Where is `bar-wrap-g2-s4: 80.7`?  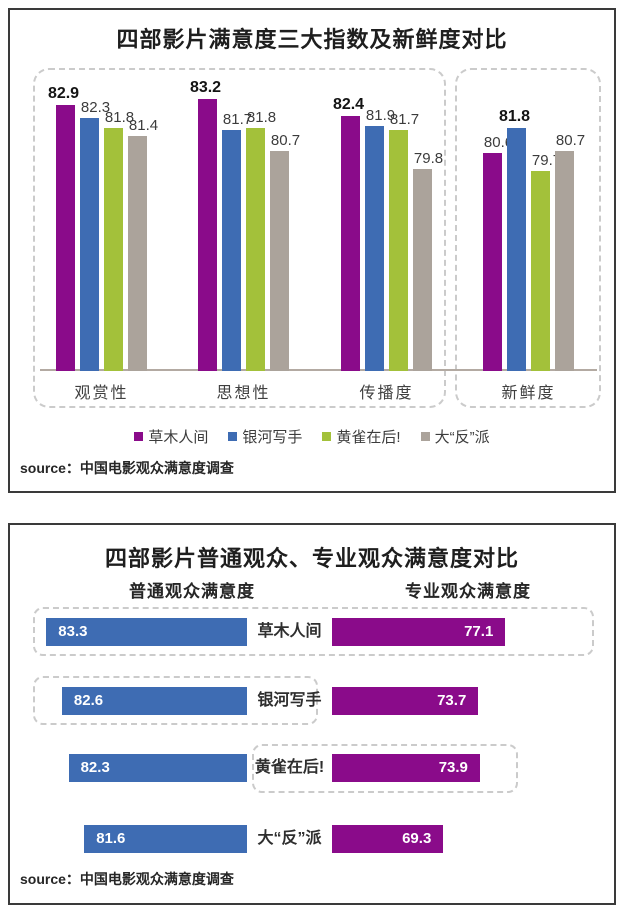
bar-wrap-g2-s4: 80.7 is located at coordinates (285, 190).